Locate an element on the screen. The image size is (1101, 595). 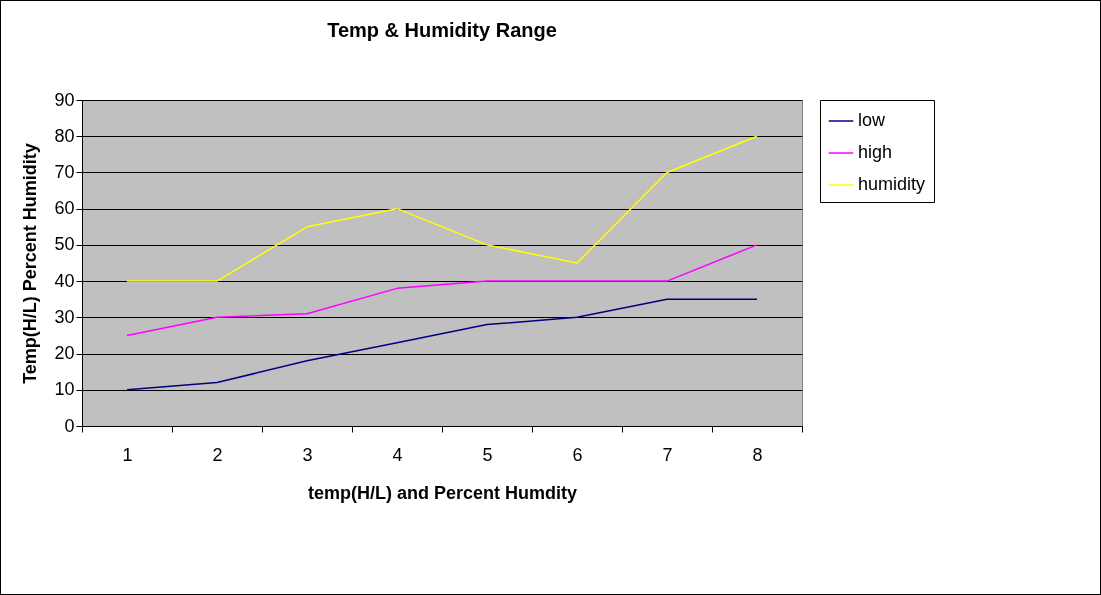
x-axis-title: temp(H/L) and Percent Humdity is located at coordinates (442, 492).